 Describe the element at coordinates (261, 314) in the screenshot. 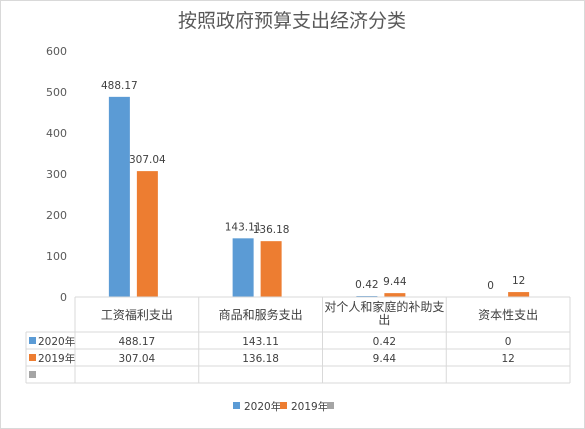

I see `category-label: 商品和服务支出` at that location.